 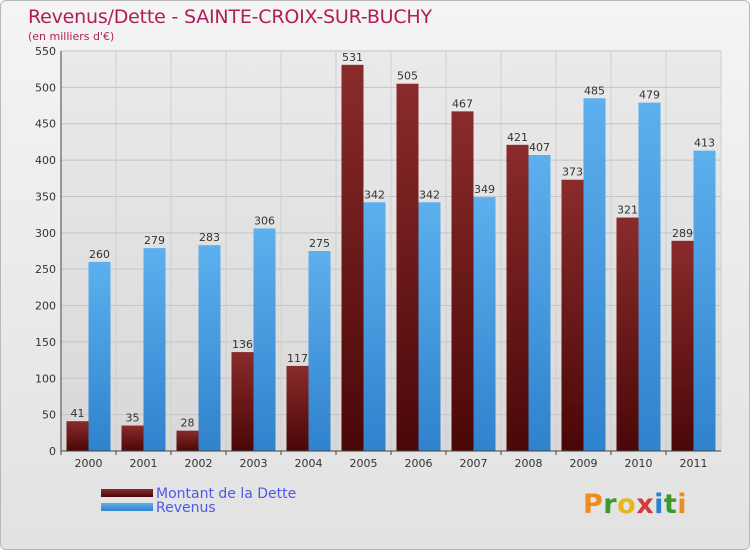 I want to click on data-label-dette: 321, so click(x=627, y=210).